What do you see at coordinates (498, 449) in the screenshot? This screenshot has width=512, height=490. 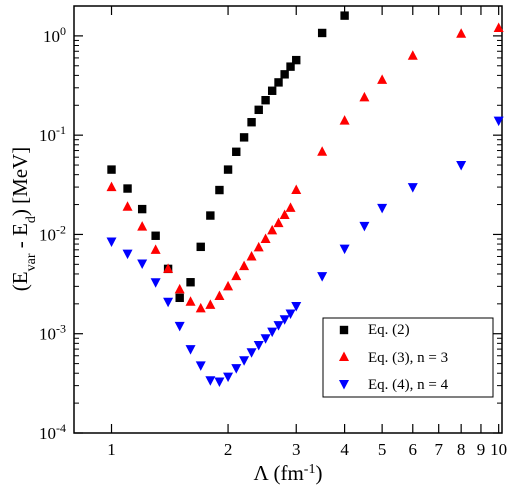 I see `x-tick-label: 10` at bounding box center [498, 449].